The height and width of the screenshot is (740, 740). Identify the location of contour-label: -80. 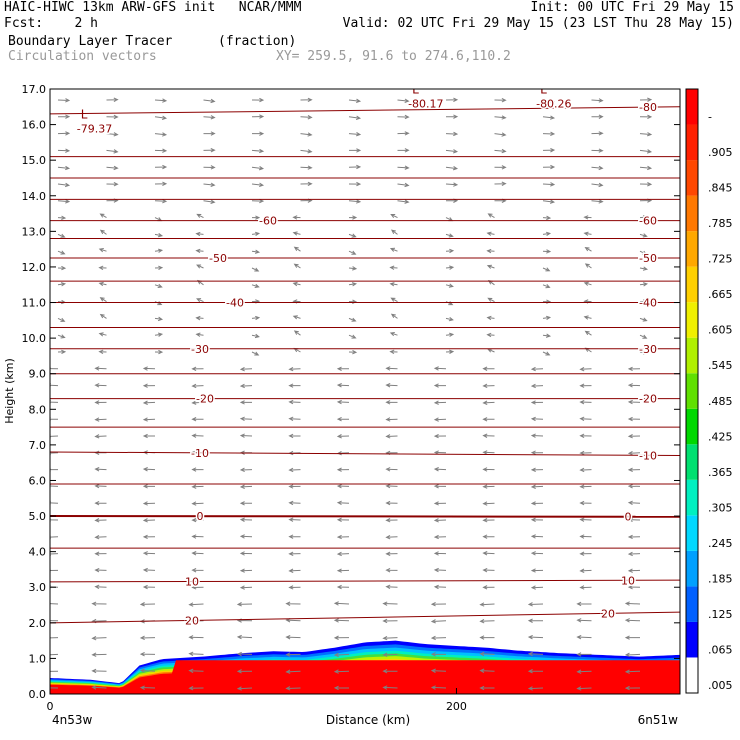
(648, 107).